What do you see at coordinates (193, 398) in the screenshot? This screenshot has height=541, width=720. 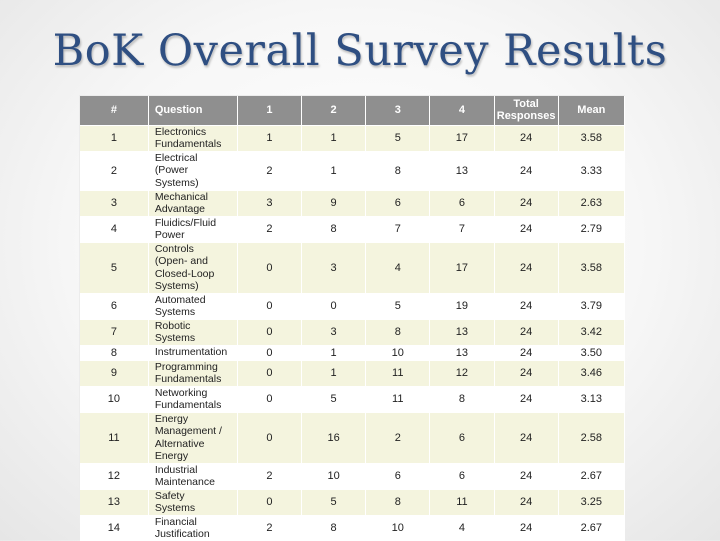 I see `cell-question: Networking Fundamentals` at bounding box center [193, 398].